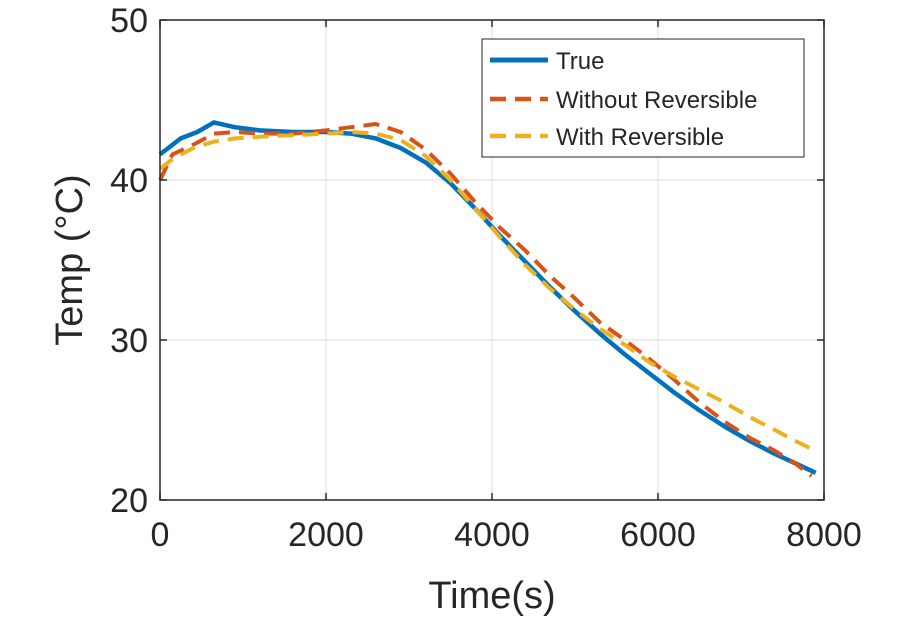  I want to click on x-tick-label: 8000, so click(824, 535).